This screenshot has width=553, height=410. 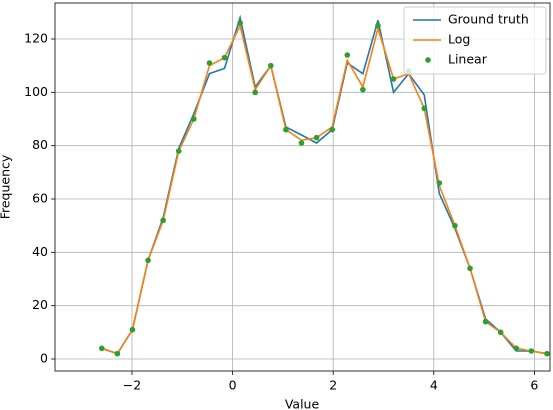 What do you see at coordinates (488, 19) in the screenshot?
I see `legend-label: Ground truth` at bounding box center [488, 19].